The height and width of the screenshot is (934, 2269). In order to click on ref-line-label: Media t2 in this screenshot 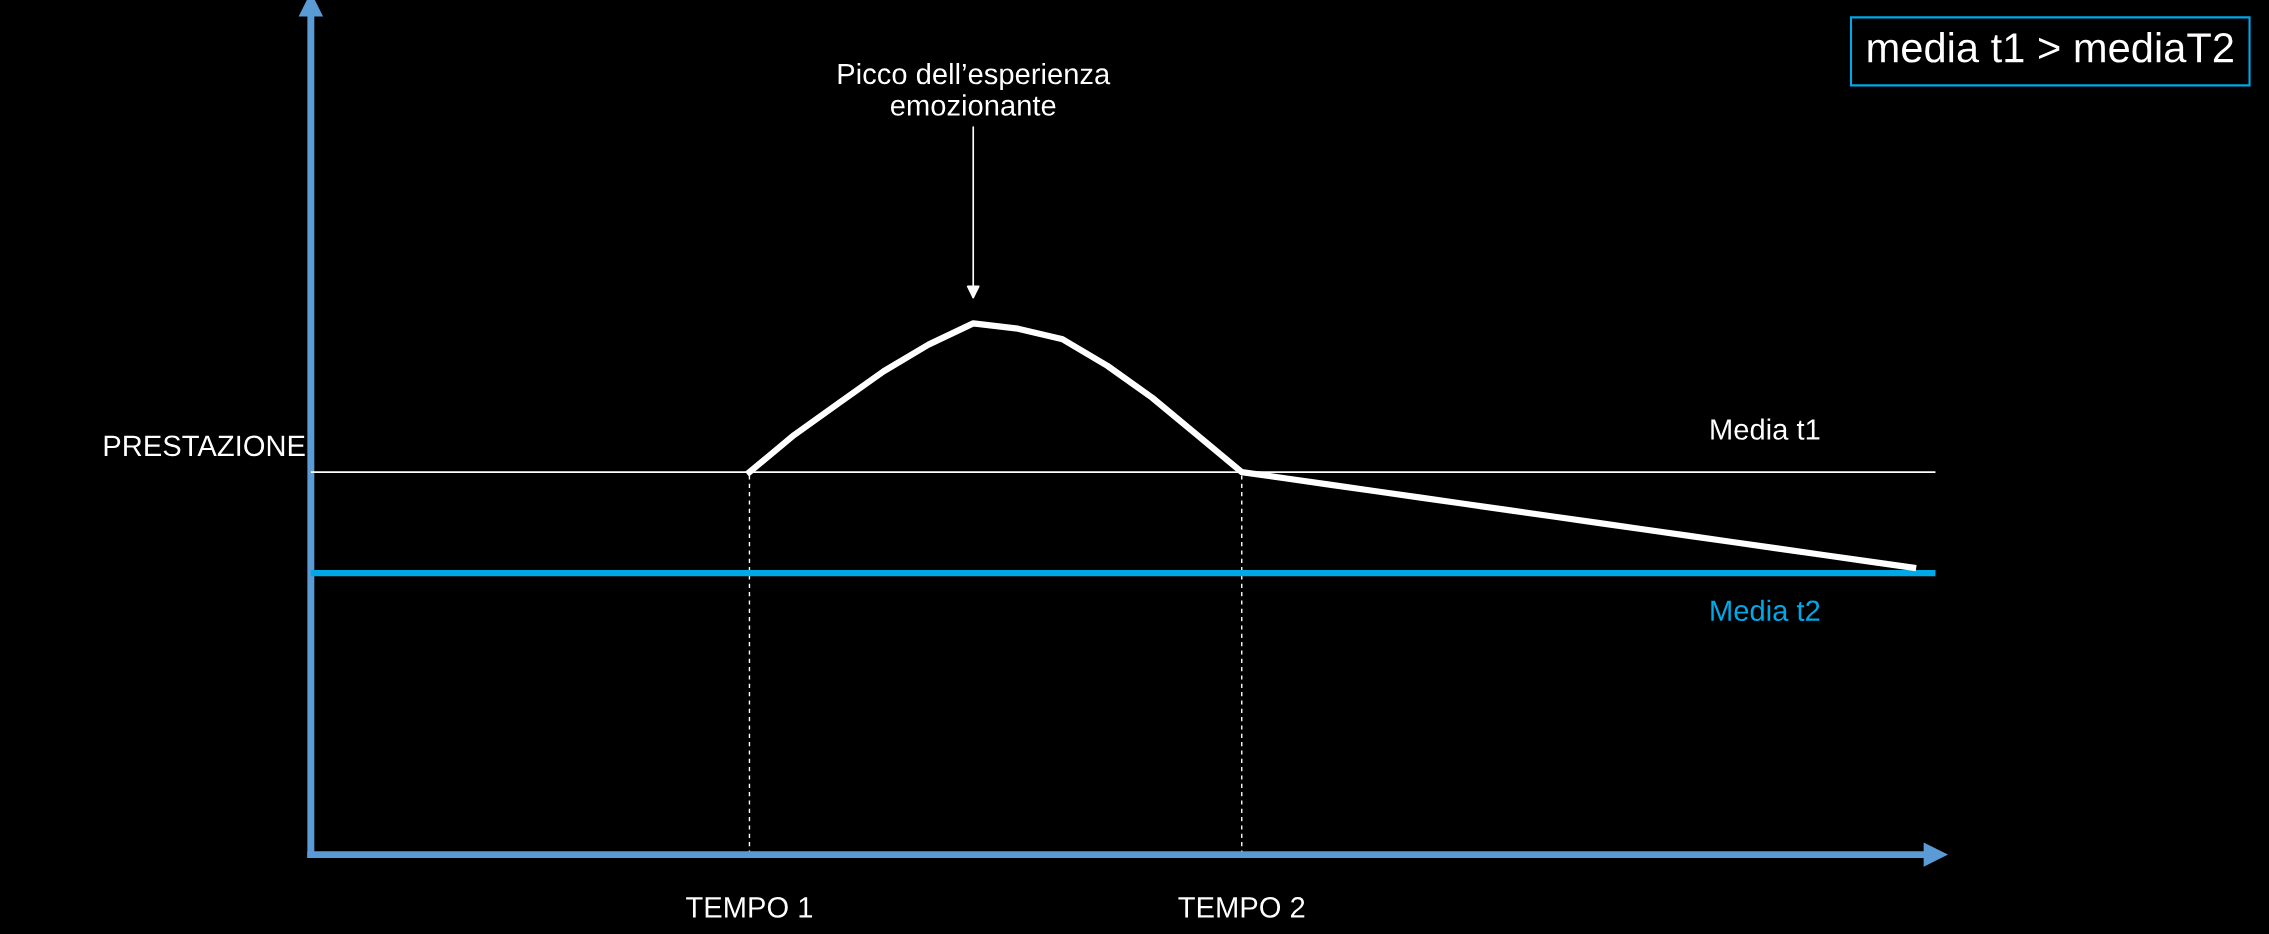, I will do `click(1765, 610)`.